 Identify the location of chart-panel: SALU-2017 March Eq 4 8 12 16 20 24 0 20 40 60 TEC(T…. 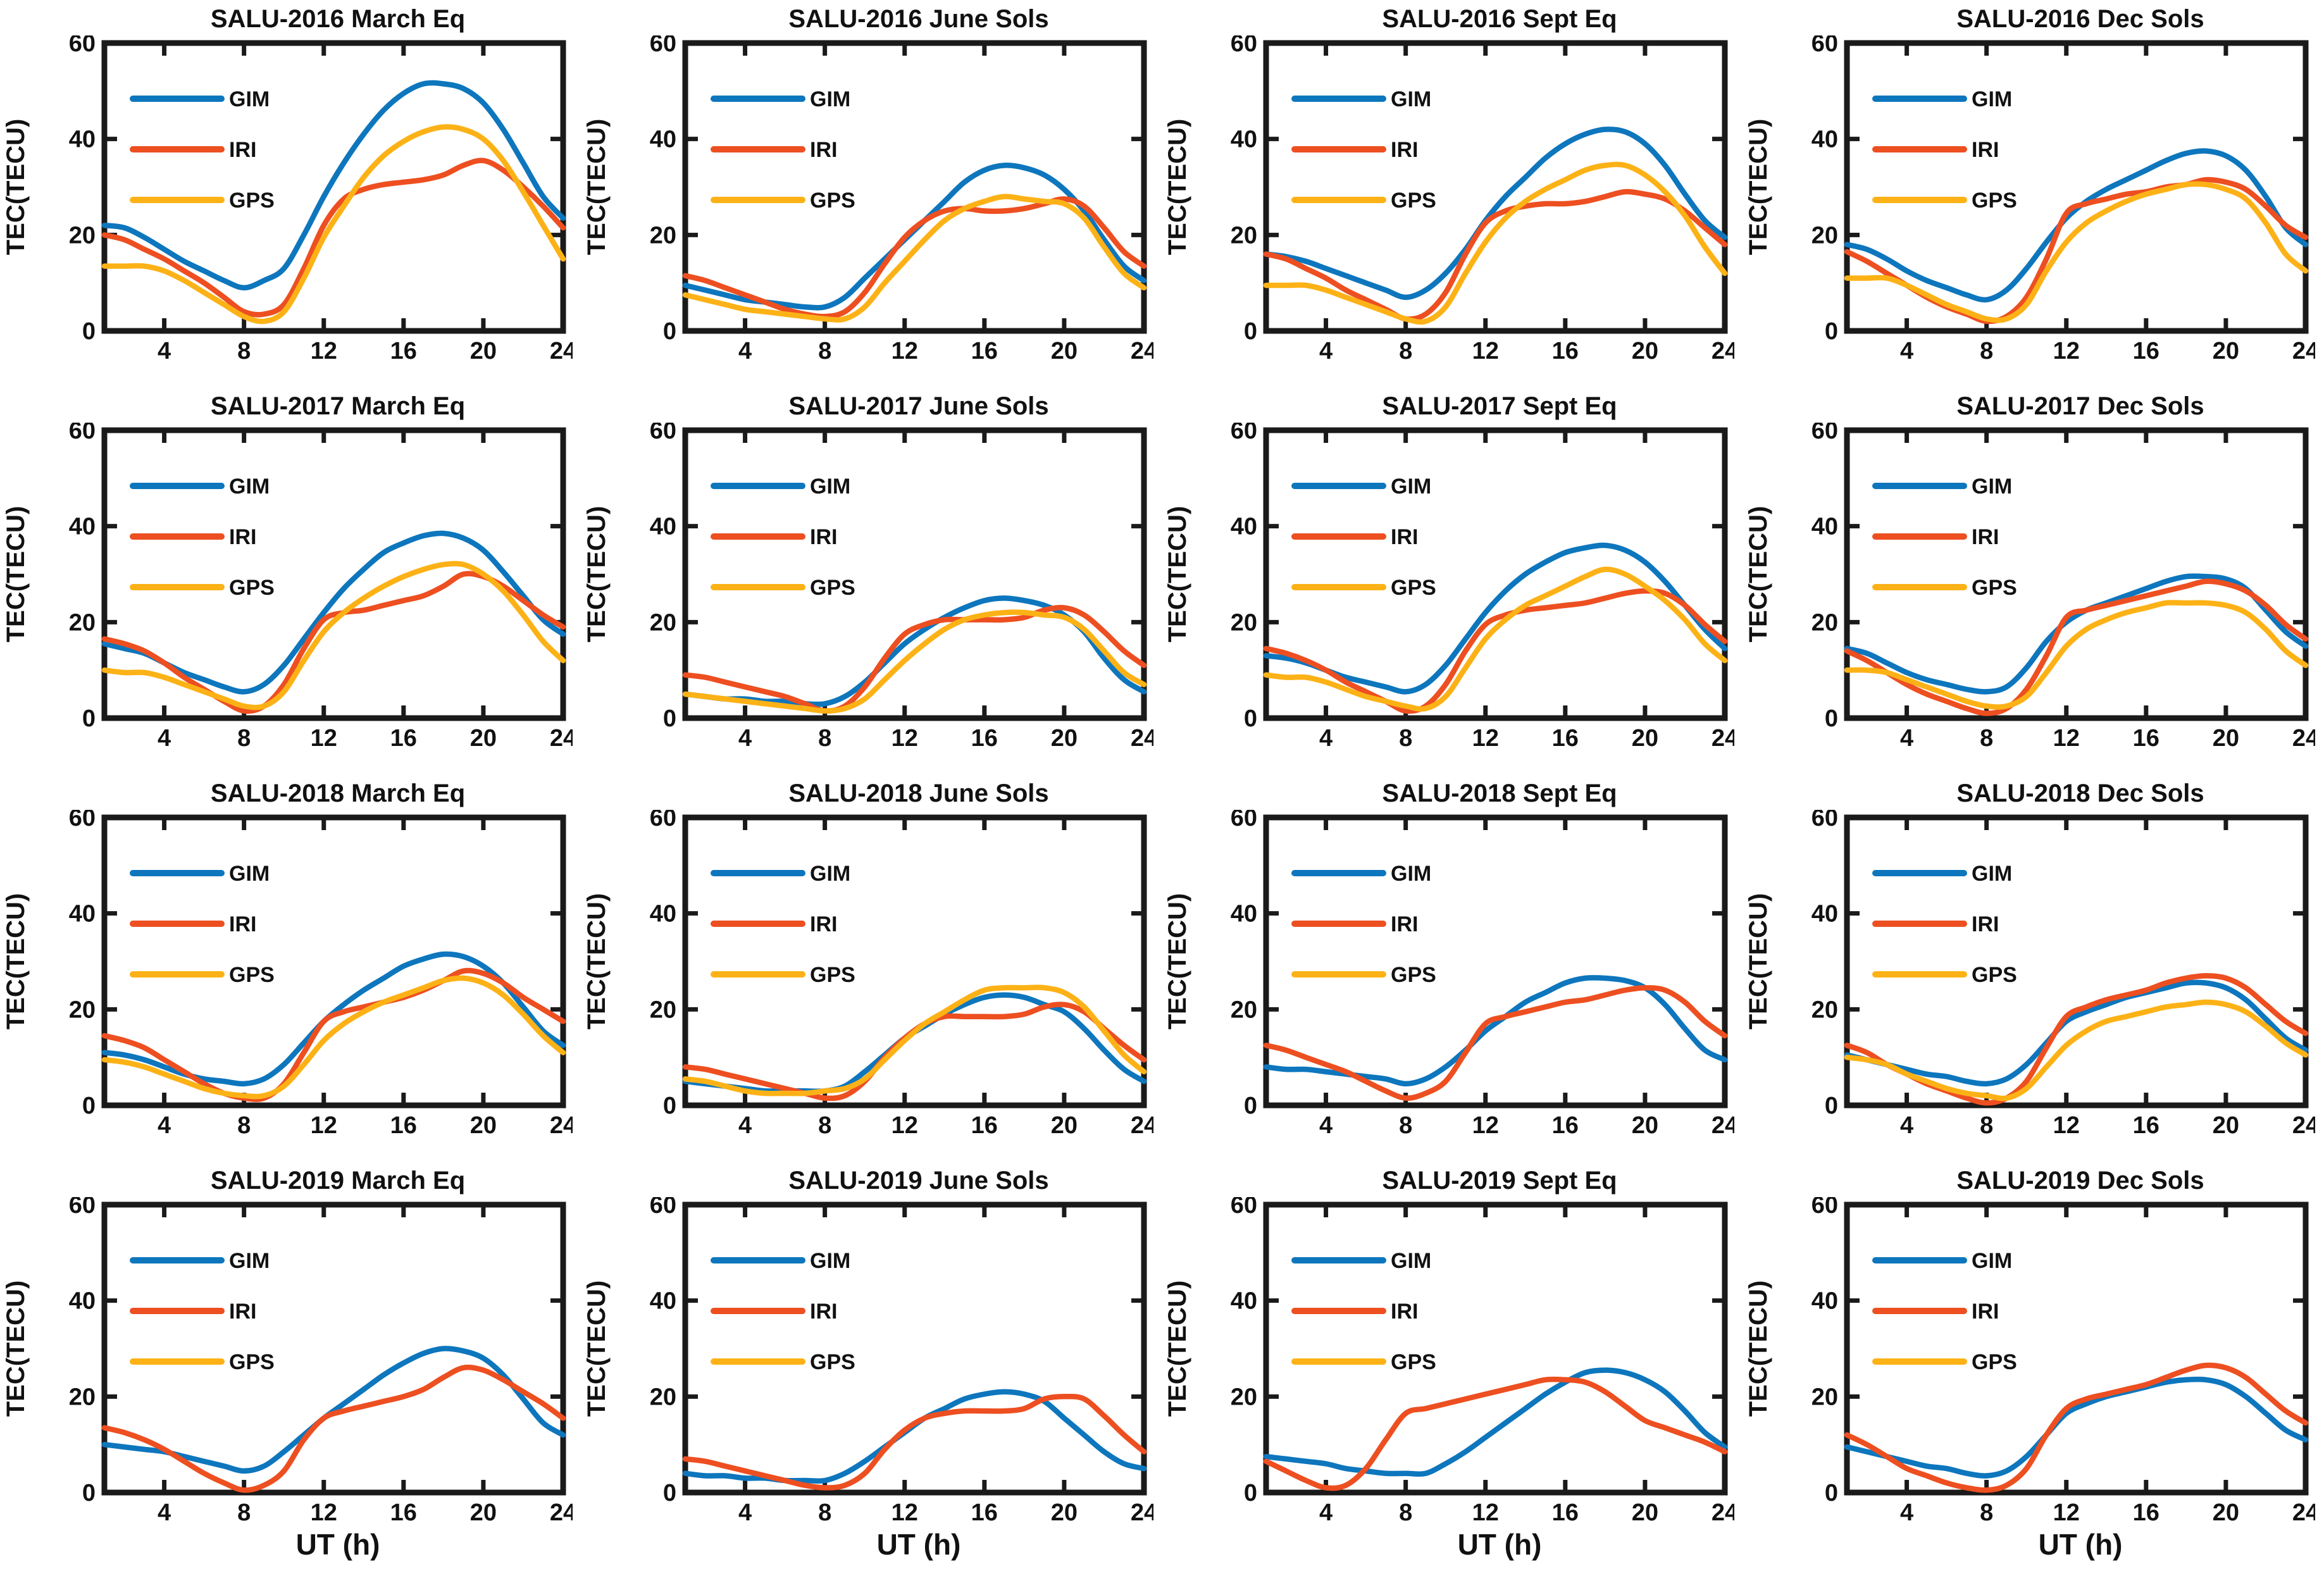
(290, 583).